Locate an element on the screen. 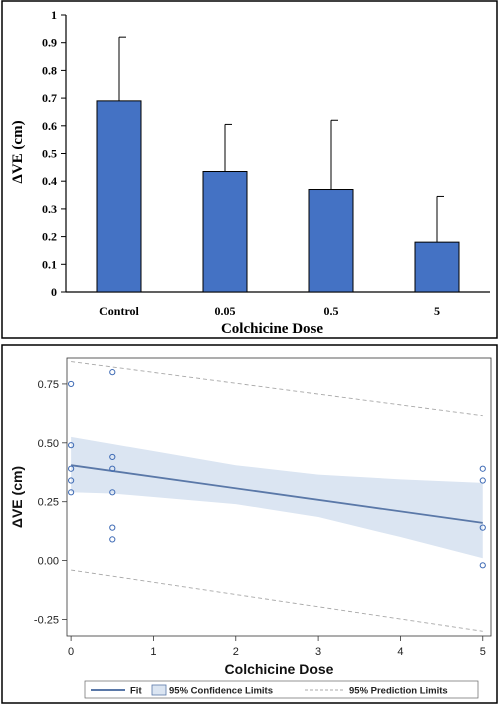 The height and width of the screenshot is (706, 500). bar-y-tick-label: 1 is located at coordinates (54, 15).